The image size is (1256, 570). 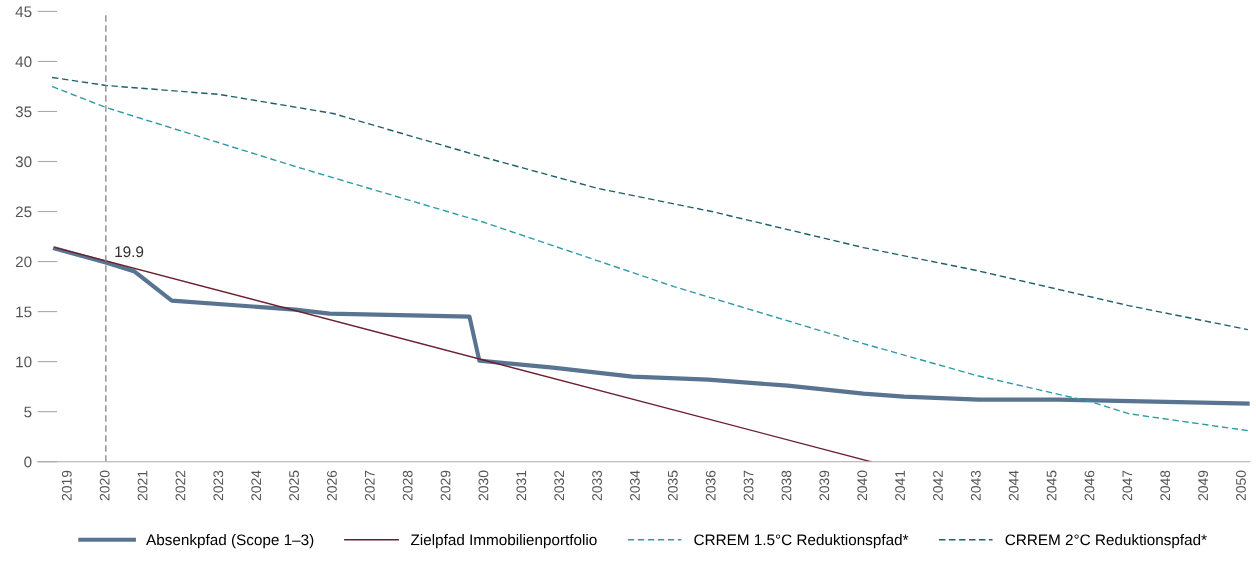 I want to click on x-tick-label: 2041, so click(x=900, y=485).